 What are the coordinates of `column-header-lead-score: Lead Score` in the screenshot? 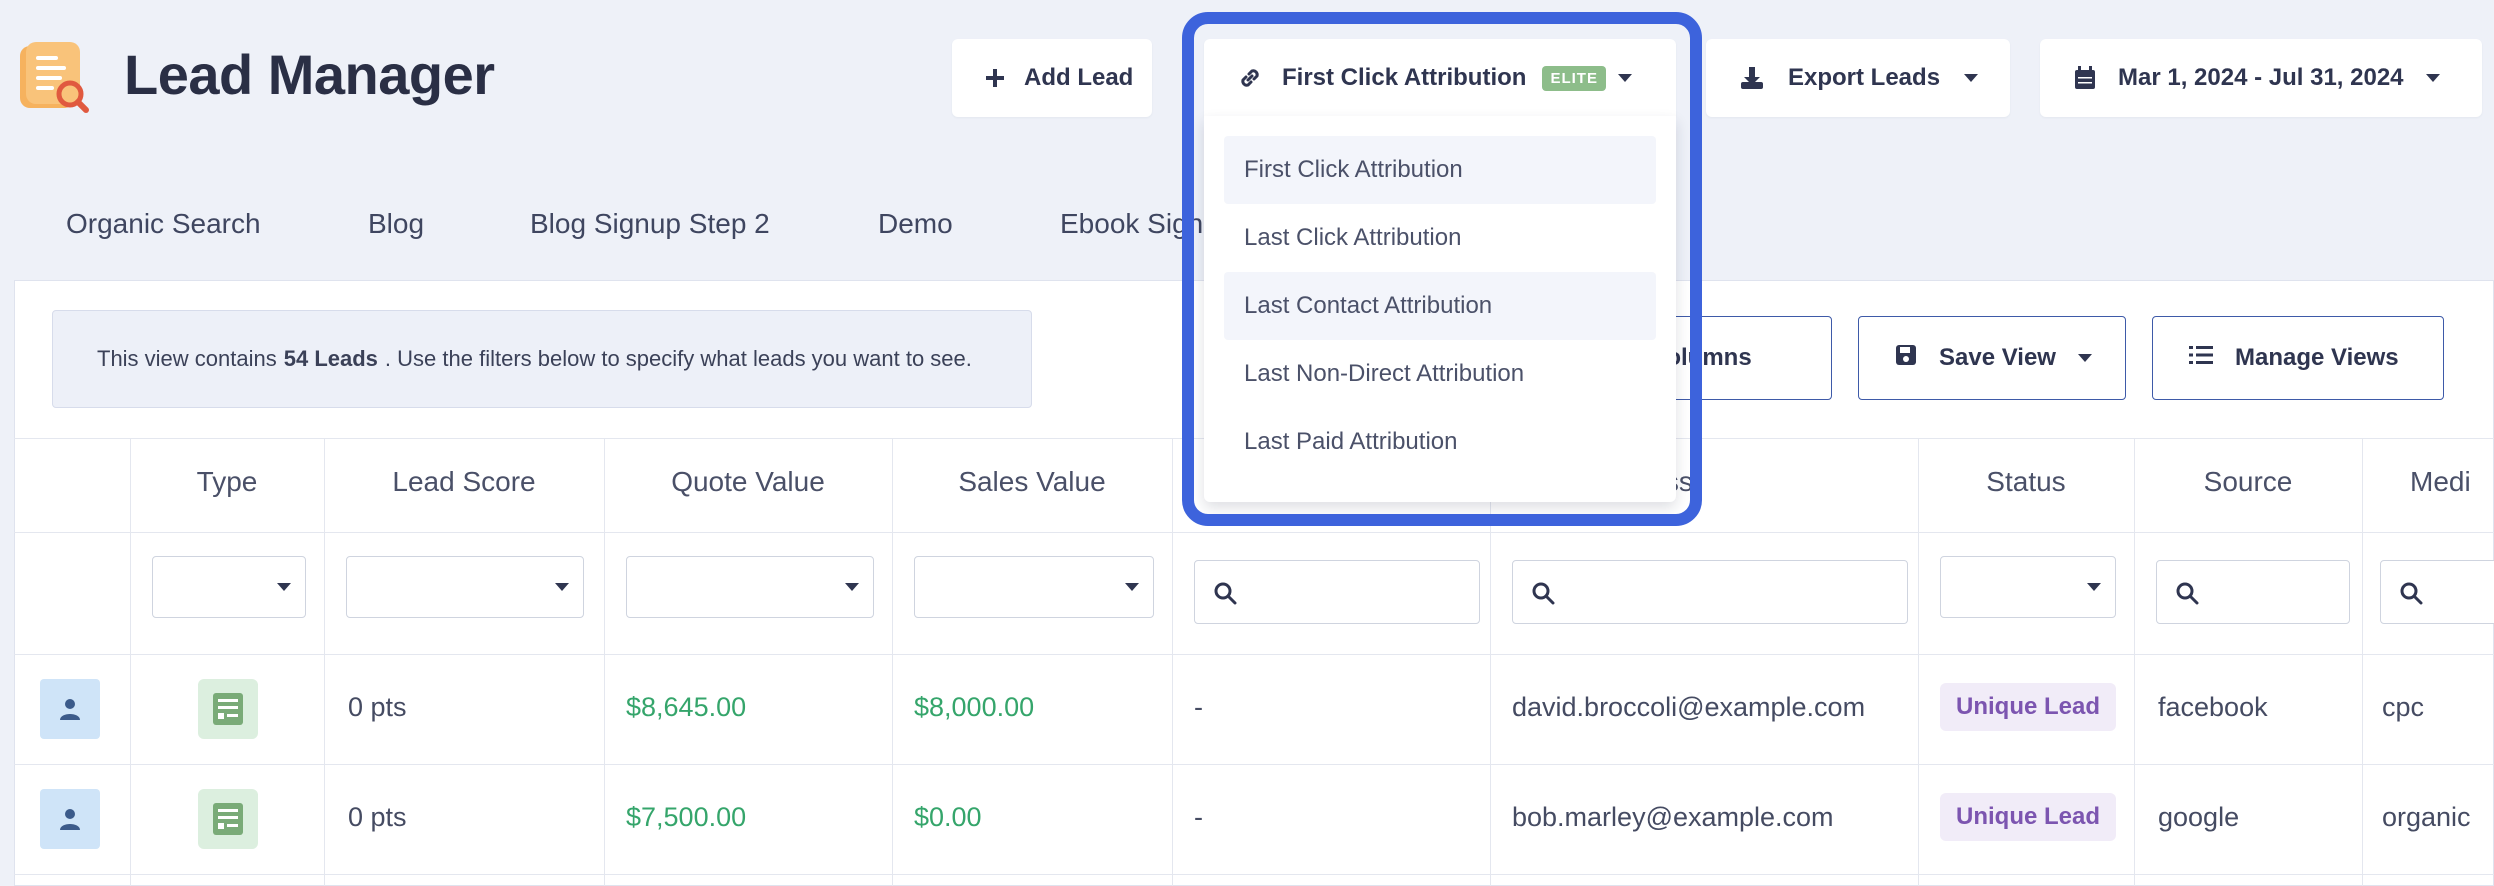 It's located at (464, 481).